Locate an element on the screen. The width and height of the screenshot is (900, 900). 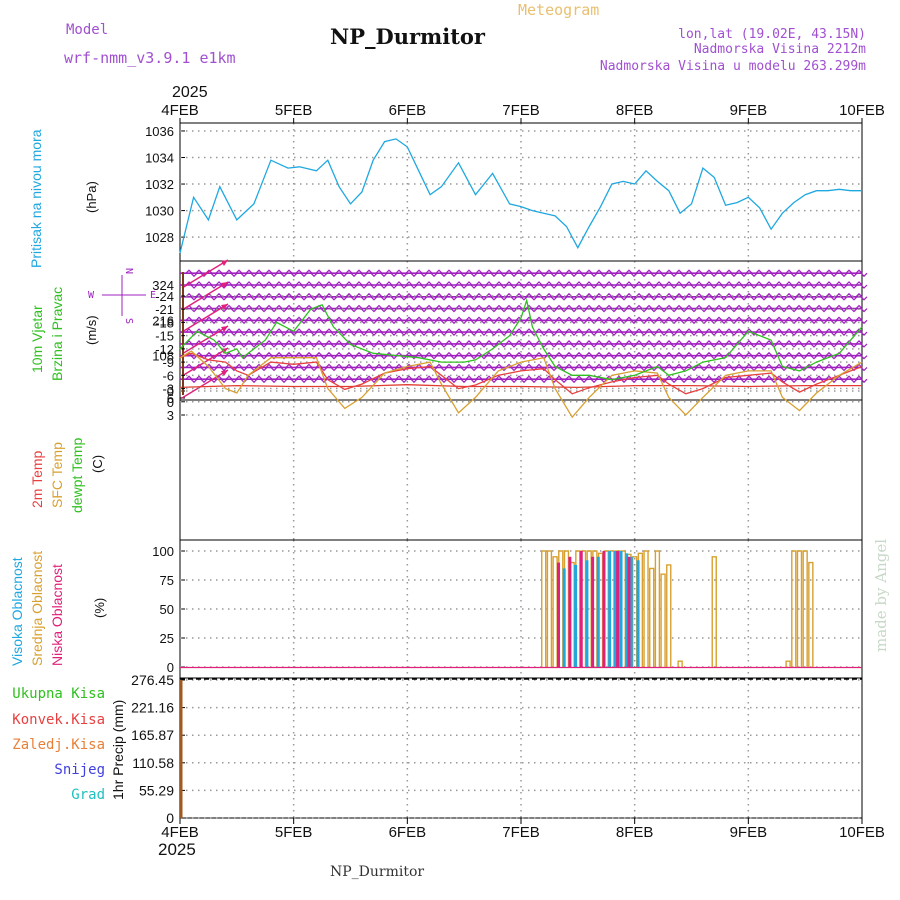
wind-ylabel-2: Brzina i Pravac is located at coordinates (57, 334).